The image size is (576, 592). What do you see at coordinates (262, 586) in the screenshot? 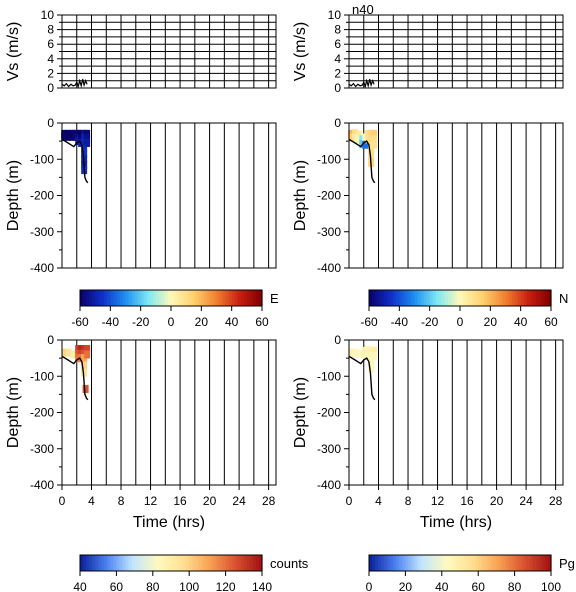
I see `colorbar-tick-label: 140` at bounding box center [262, 586].